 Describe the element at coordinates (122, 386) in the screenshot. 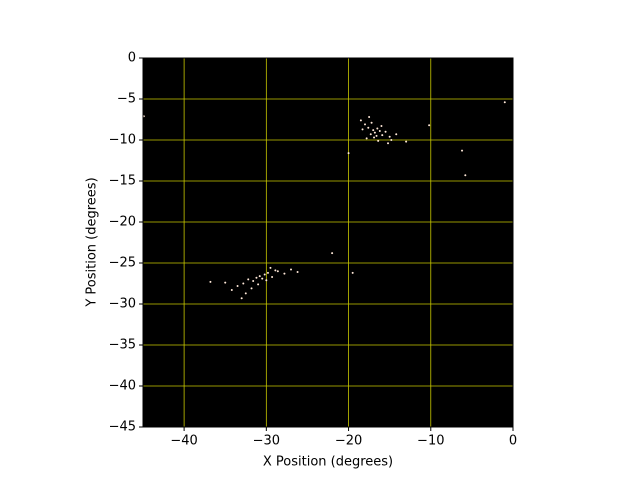

I see `y-tick-label: −40` at that location.